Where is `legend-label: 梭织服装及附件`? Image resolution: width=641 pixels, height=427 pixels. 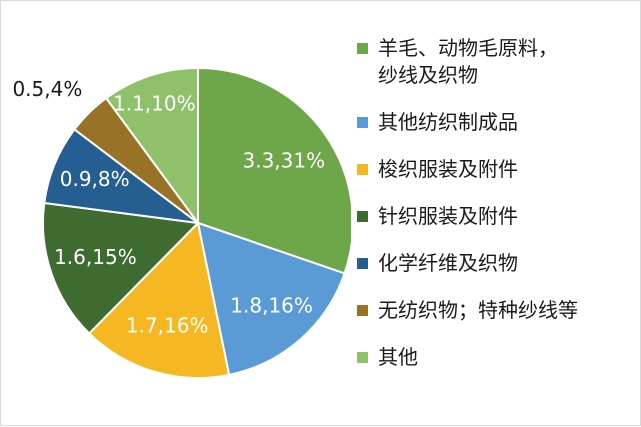
legend-label: 梭织服装及附件 is located at coordinates (448, 169).